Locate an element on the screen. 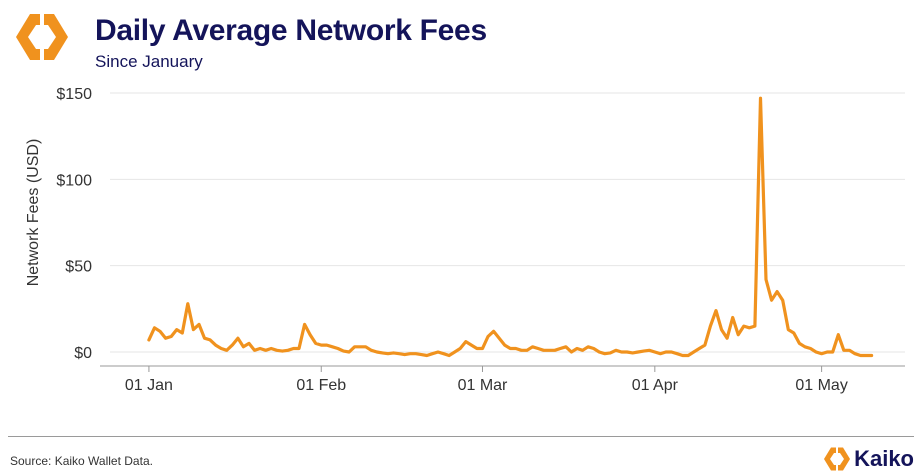 This screenshot has width=924, height=475. chart-header: Daily Average Network Fees Since January is located at coordinates (458, 39).